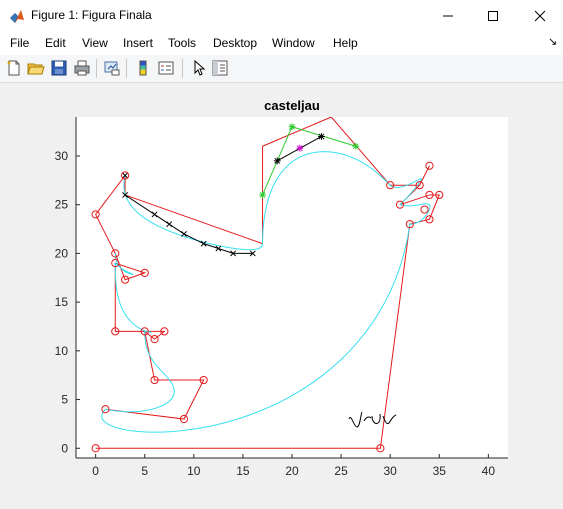 The image size is (563, 509). Describe the element at coordinates (199, 68) in the screenshot. I see `pointer-icon` at that location.